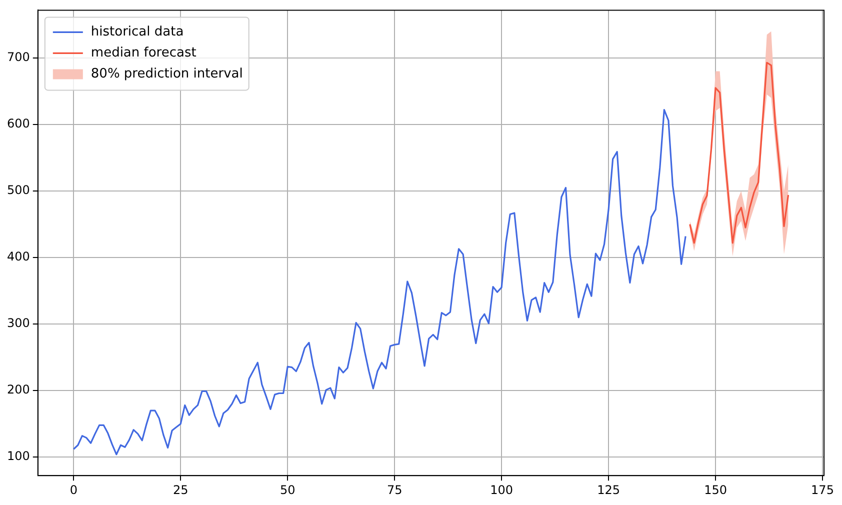  Describe the element at coordinates (137, 32) in the screenshot. I see `legend-label: historical data` at that location.